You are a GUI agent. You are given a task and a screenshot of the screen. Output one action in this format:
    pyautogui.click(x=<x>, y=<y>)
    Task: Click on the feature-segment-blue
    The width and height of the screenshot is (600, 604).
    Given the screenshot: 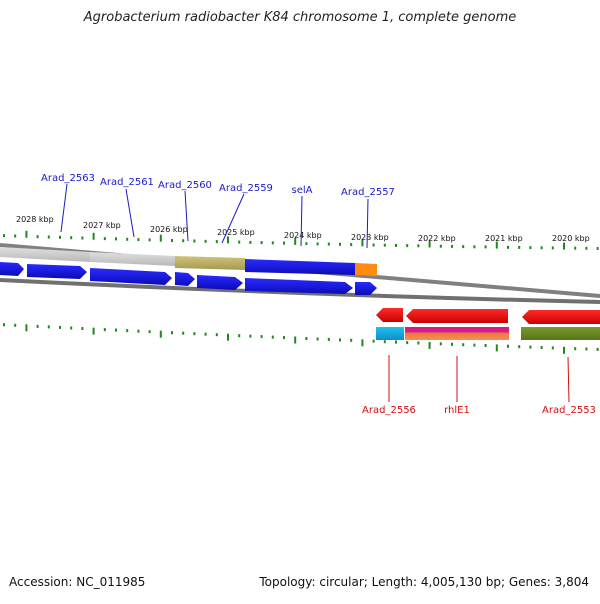 What is the action you would take?
    pyautogui.click(x=300, y=267)
    